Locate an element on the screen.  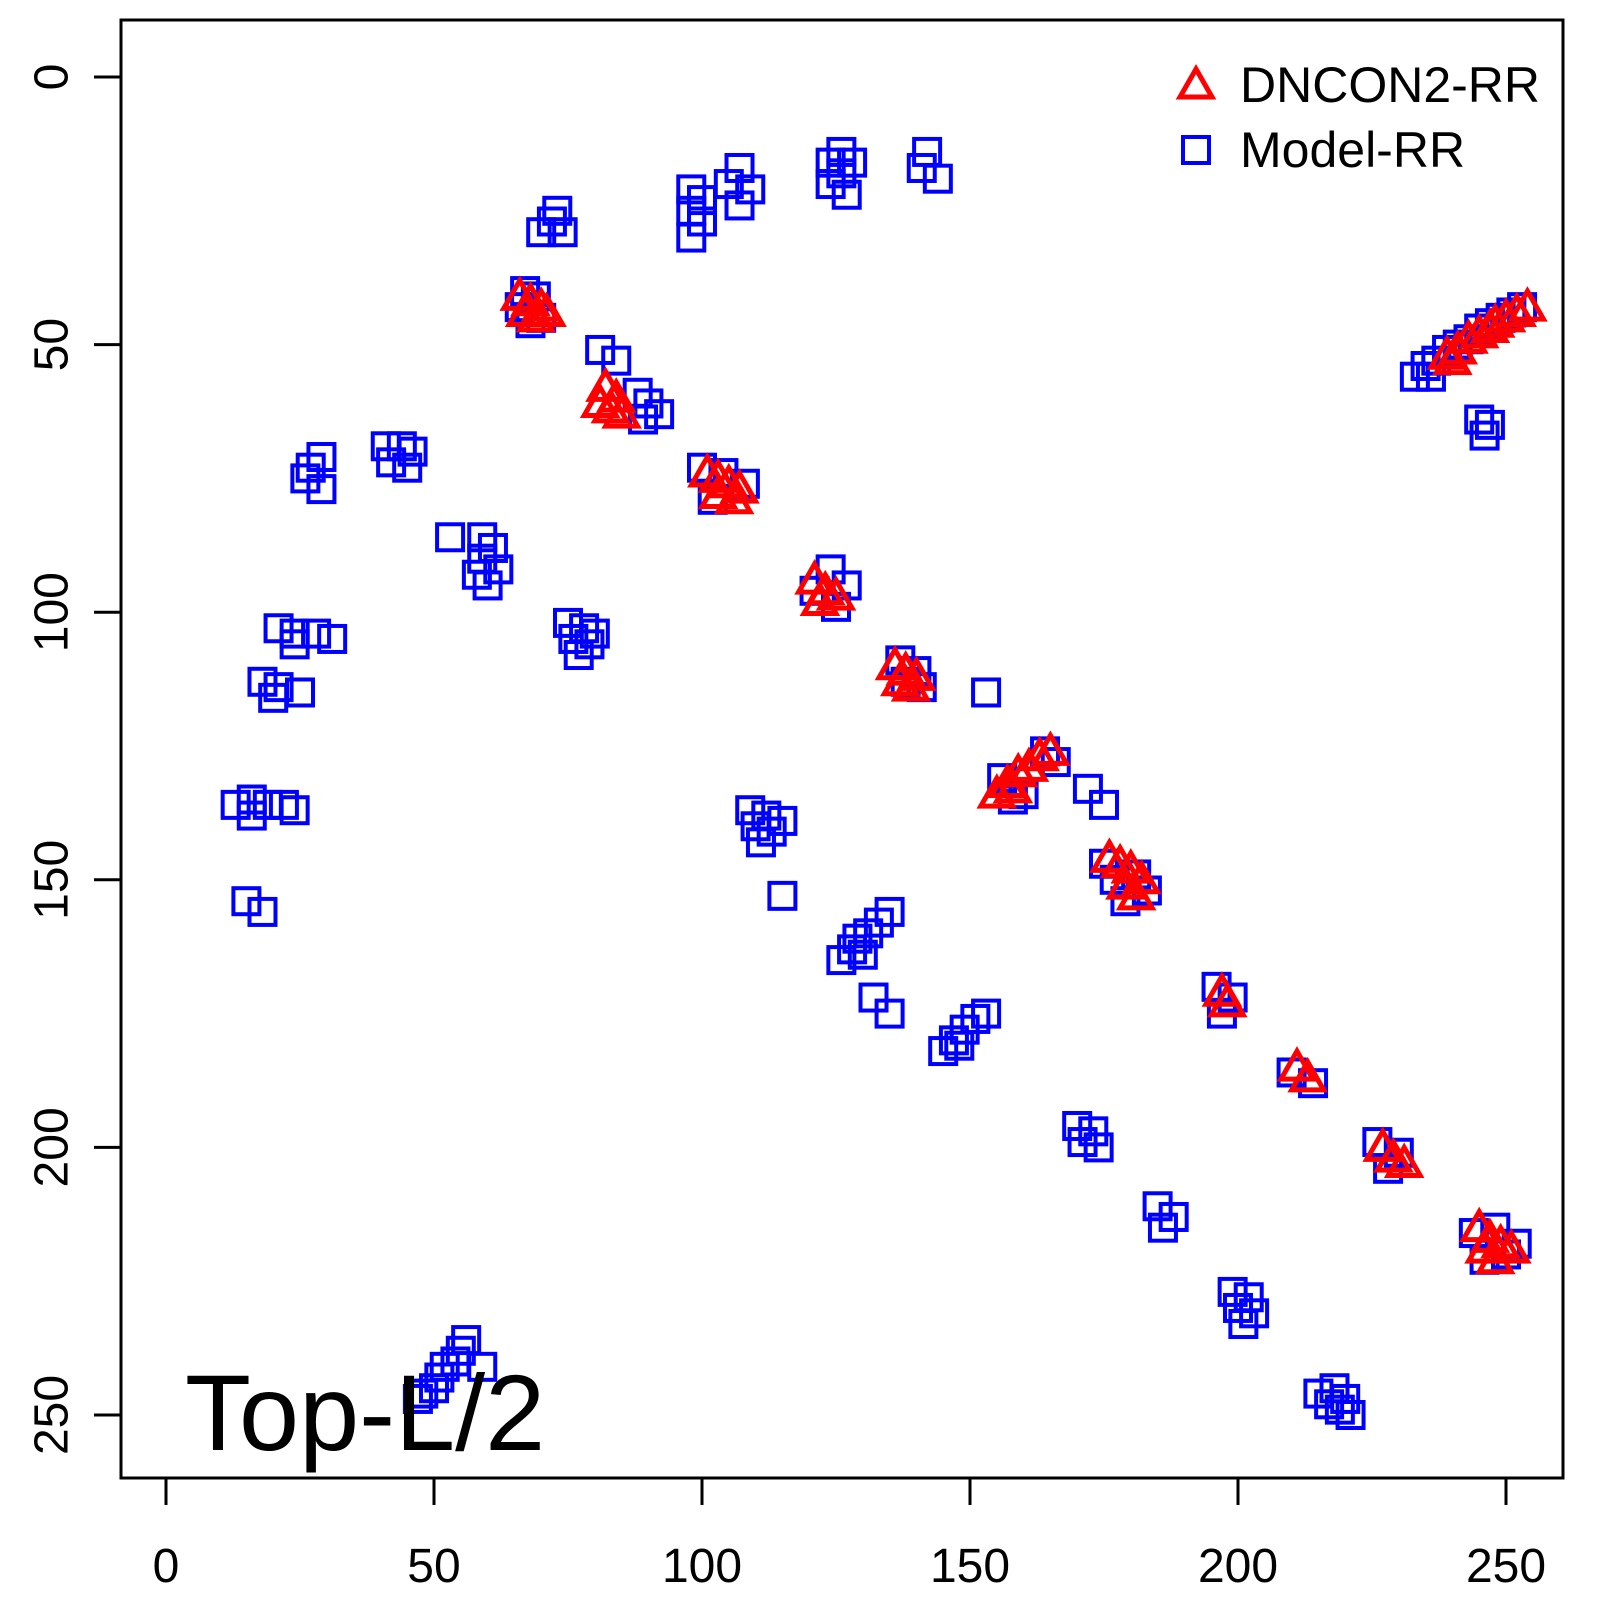
y-tick-label: 150 is located at coordinates (52, 880).